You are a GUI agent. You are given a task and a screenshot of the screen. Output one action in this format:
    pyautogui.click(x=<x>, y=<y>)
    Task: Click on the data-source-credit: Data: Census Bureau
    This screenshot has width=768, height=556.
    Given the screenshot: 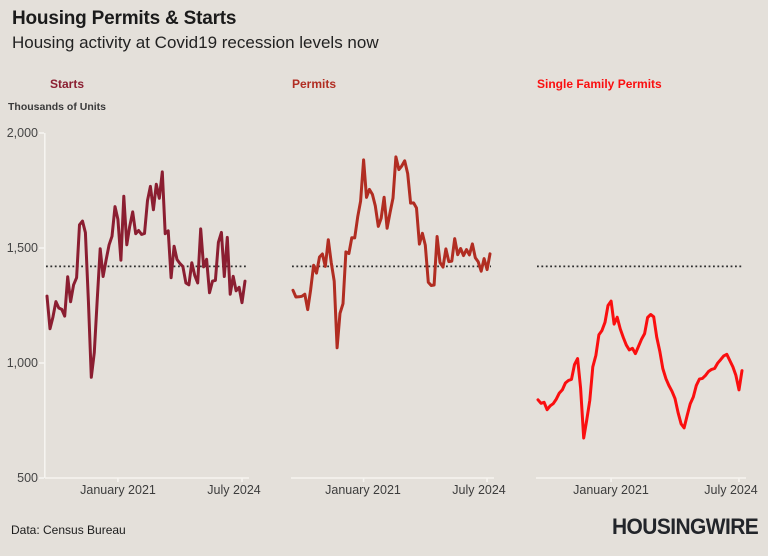 What is the action you would take?
    pyautogui.click(x=68, y=530)
    